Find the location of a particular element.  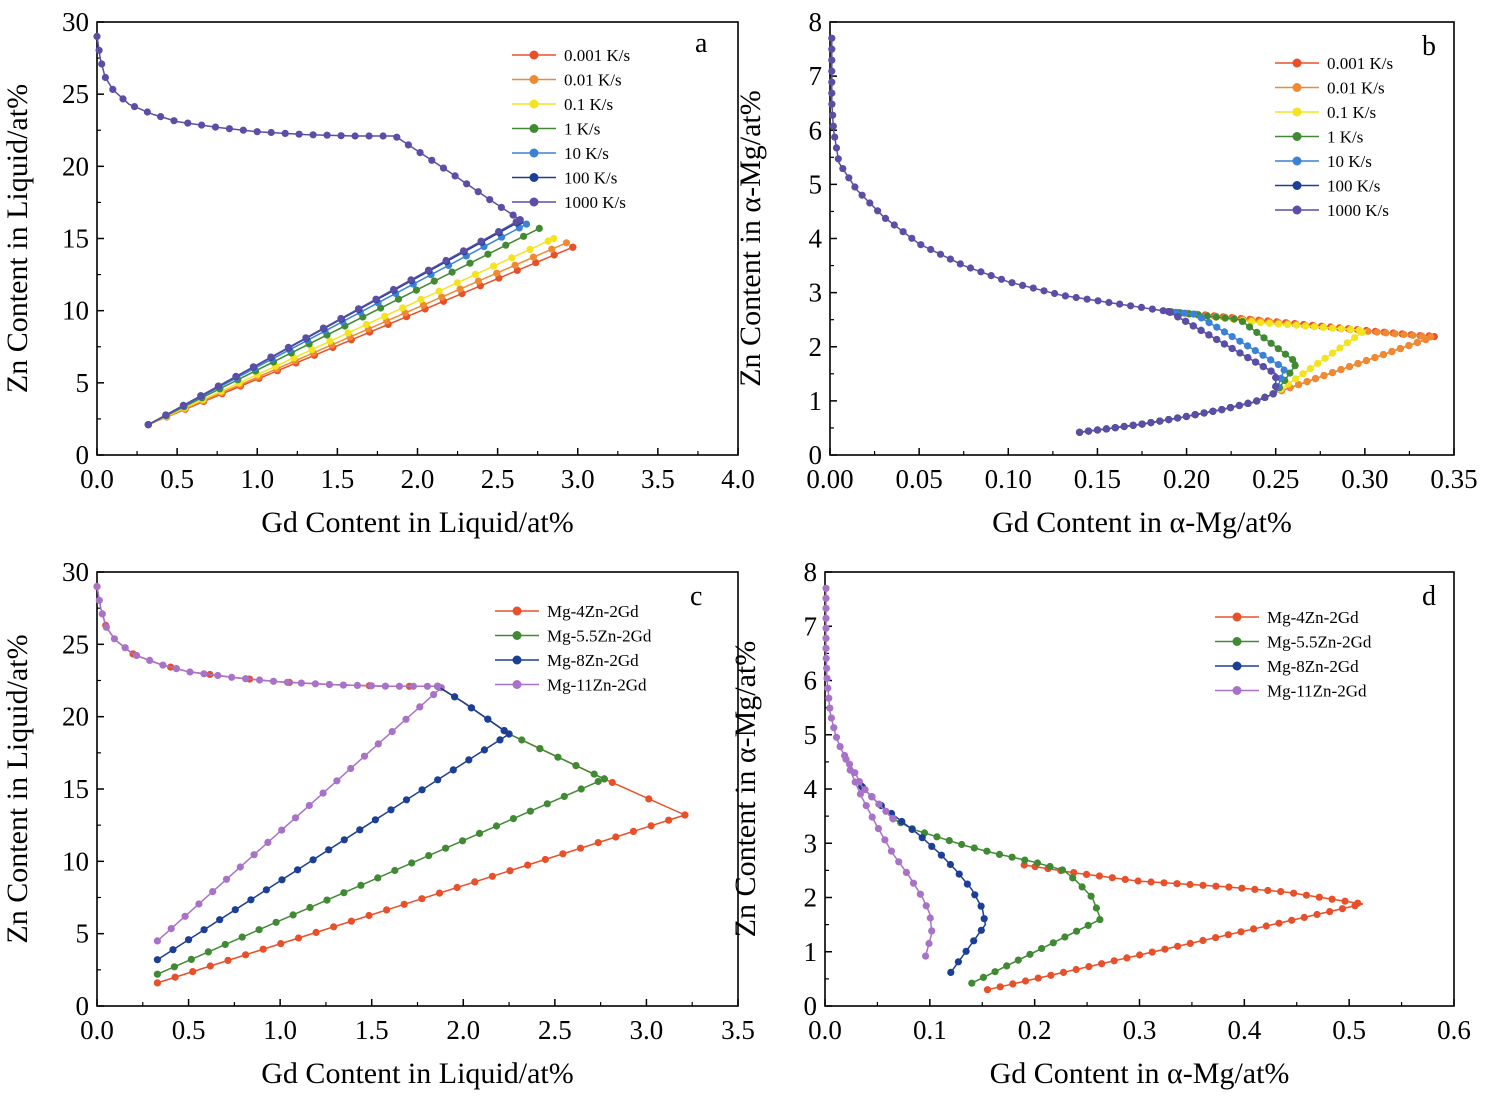

x-tick-label: 3.0 is located at coordinates (647, 1030).